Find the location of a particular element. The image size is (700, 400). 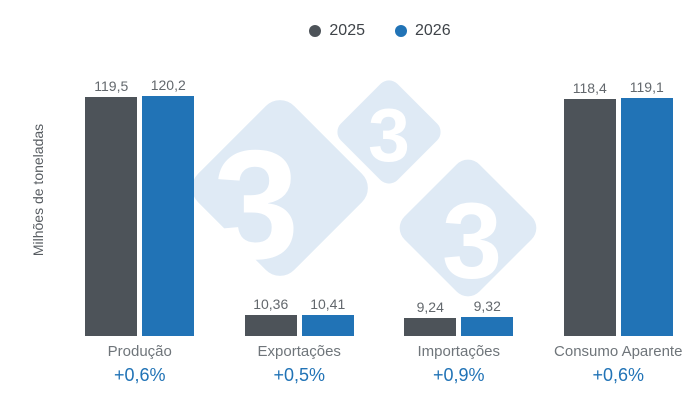

bar-column-2026: 10,41 is located at coordinates (327, 316).